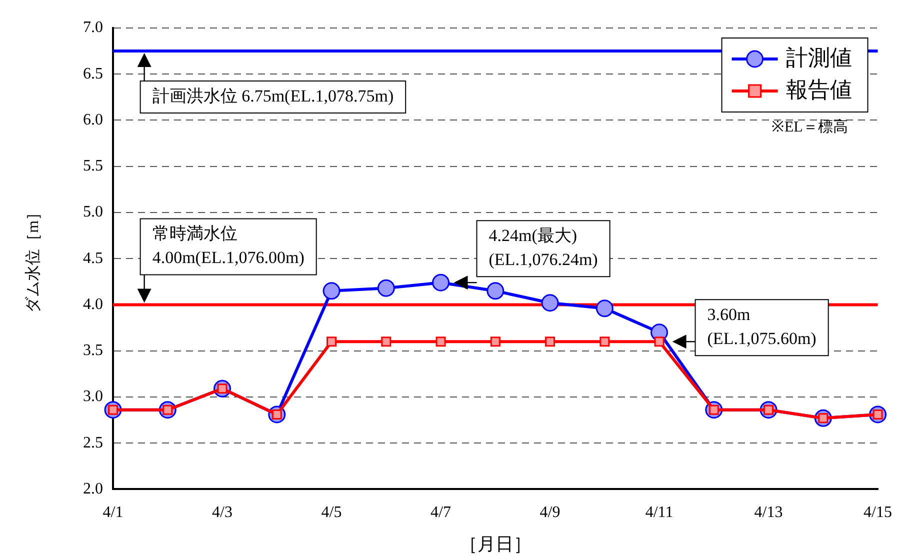 Image resolution: width=900 pixels, height=560 pixels. Describe the element at coordinates (93, 119) in the screenshot. I see `y-tick-label: 6.0` at that location.